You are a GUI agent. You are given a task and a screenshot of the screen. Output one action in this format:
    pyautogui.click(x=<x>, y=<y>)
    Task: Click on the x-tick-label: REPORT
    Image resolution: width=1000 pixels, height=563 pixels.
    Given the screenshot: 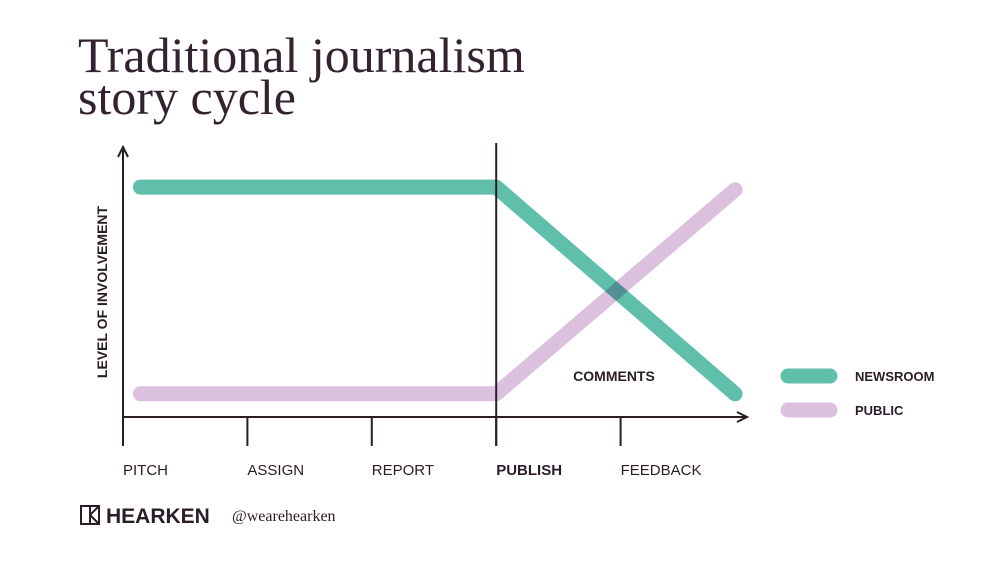 What is the action you would take?
    pyautogui.click(x=403, y=470)
    